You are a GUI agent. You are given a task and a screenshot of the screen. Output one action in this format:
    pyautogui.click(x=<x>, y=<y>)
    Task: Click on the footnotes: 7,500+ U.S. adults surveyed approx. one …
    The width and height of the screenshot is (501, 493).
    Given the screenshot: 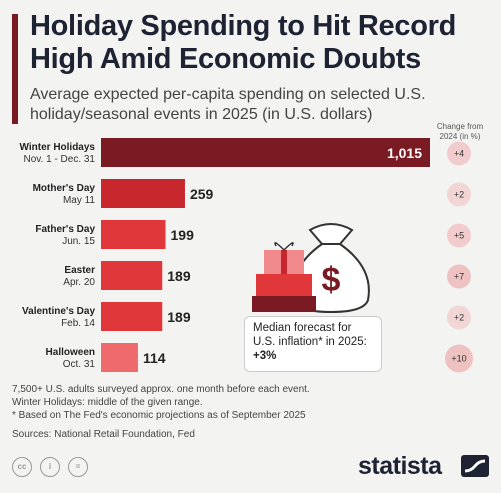 What is the action you would take?
    pyautogui.click(x=202, y=412)
    